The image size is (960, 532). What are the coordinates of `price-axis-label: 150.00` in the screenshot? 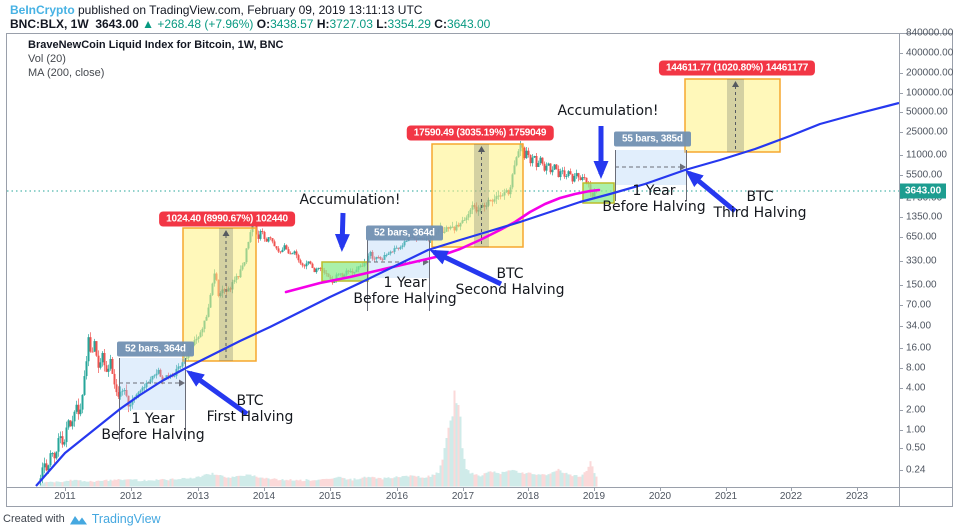 It's located at (921, 285).